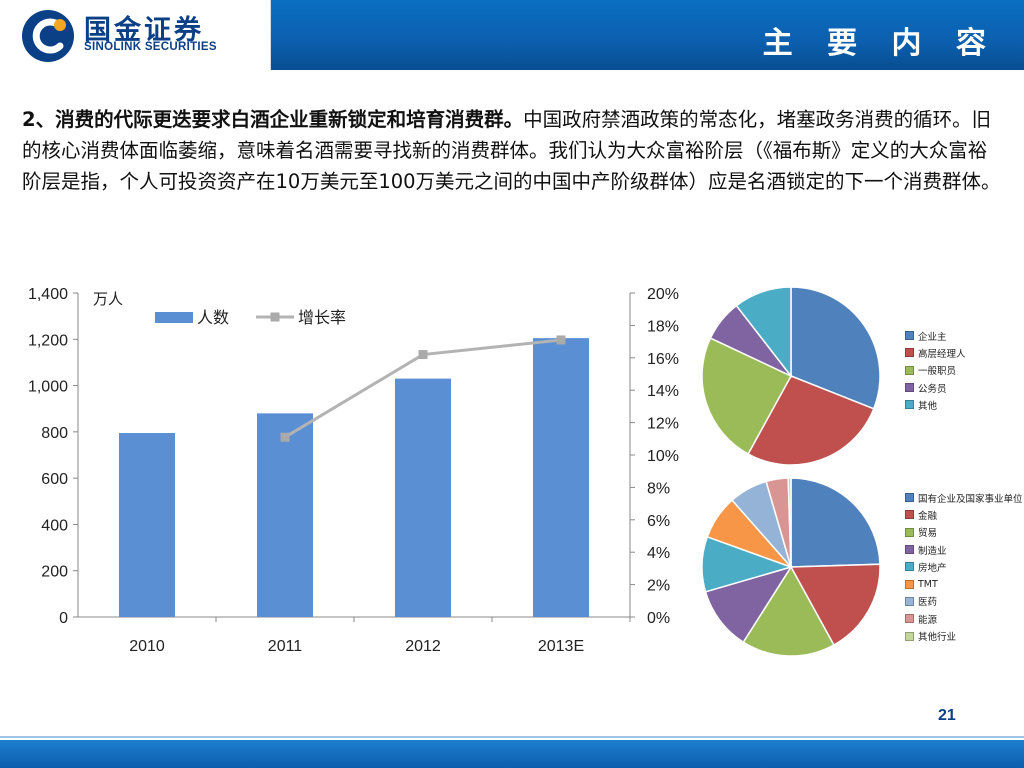 The height and width of the screenshot is (768, 1024). Describe the element at coordinates (964, 618) in the screenshot. I see `legend-item: 能源` at that location.